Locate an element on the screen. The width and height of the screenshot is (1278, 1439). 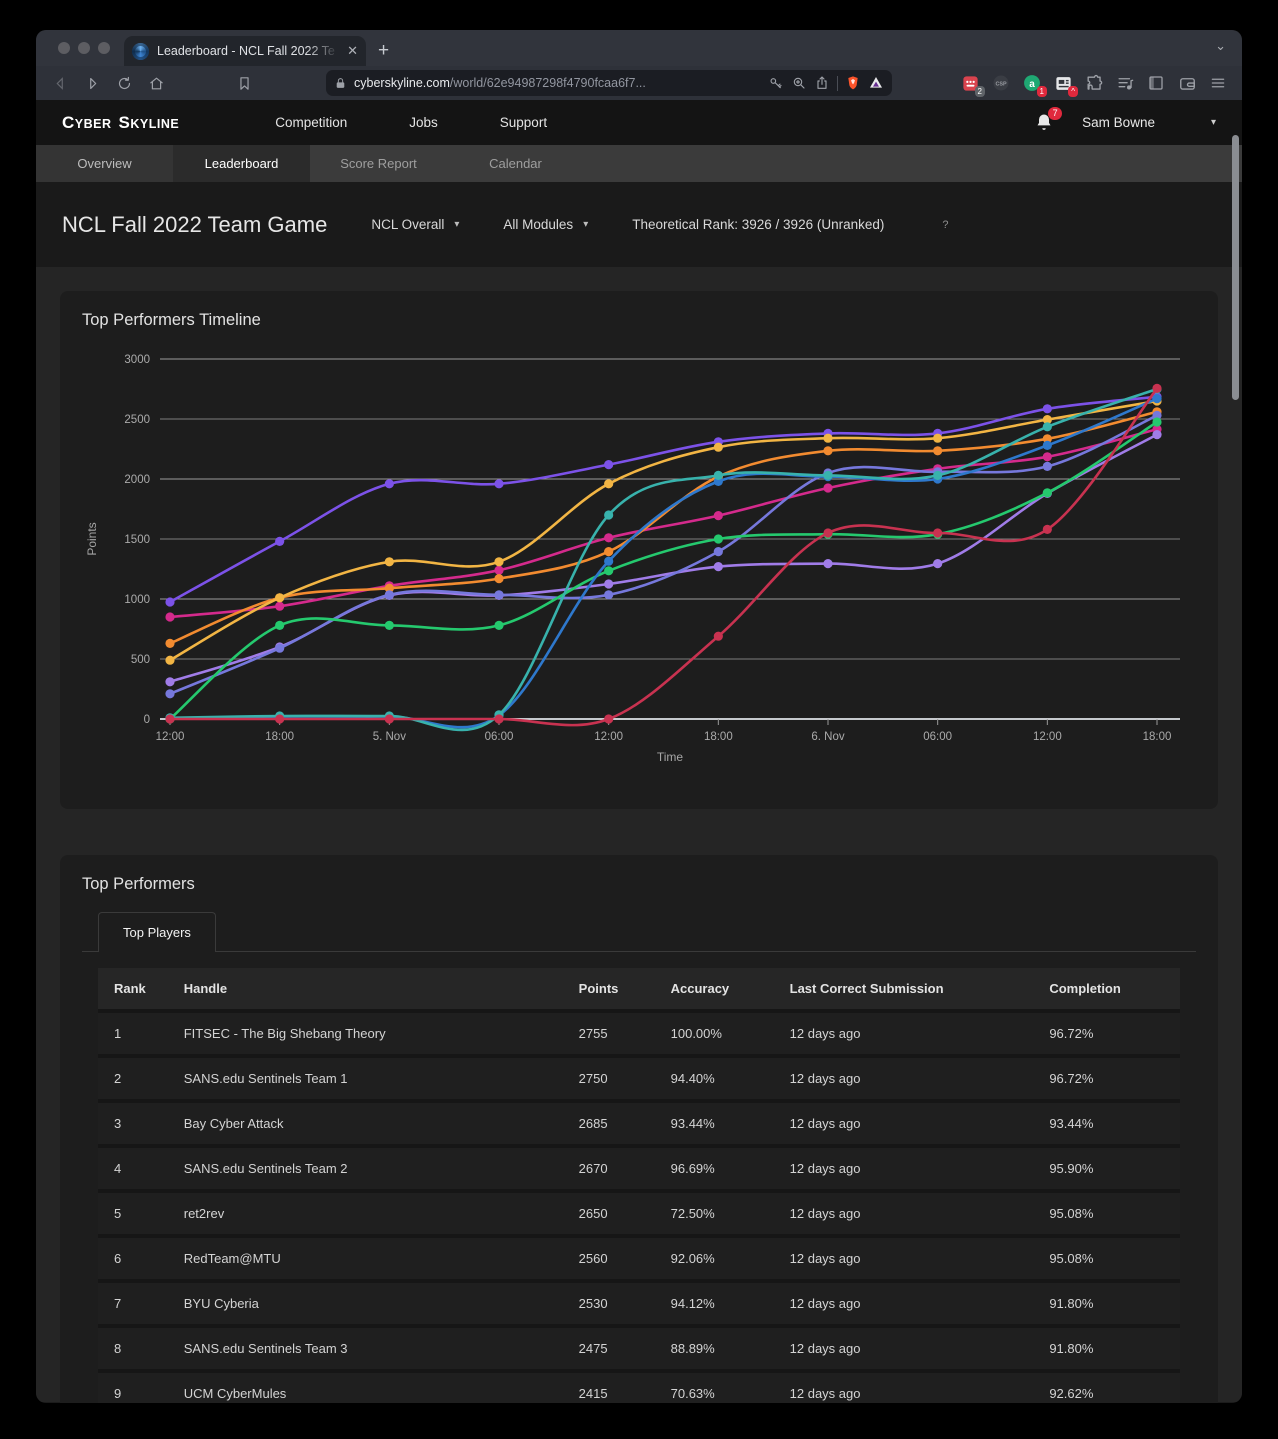
svg-text: 06:00 is located at coordinates (499, 737).